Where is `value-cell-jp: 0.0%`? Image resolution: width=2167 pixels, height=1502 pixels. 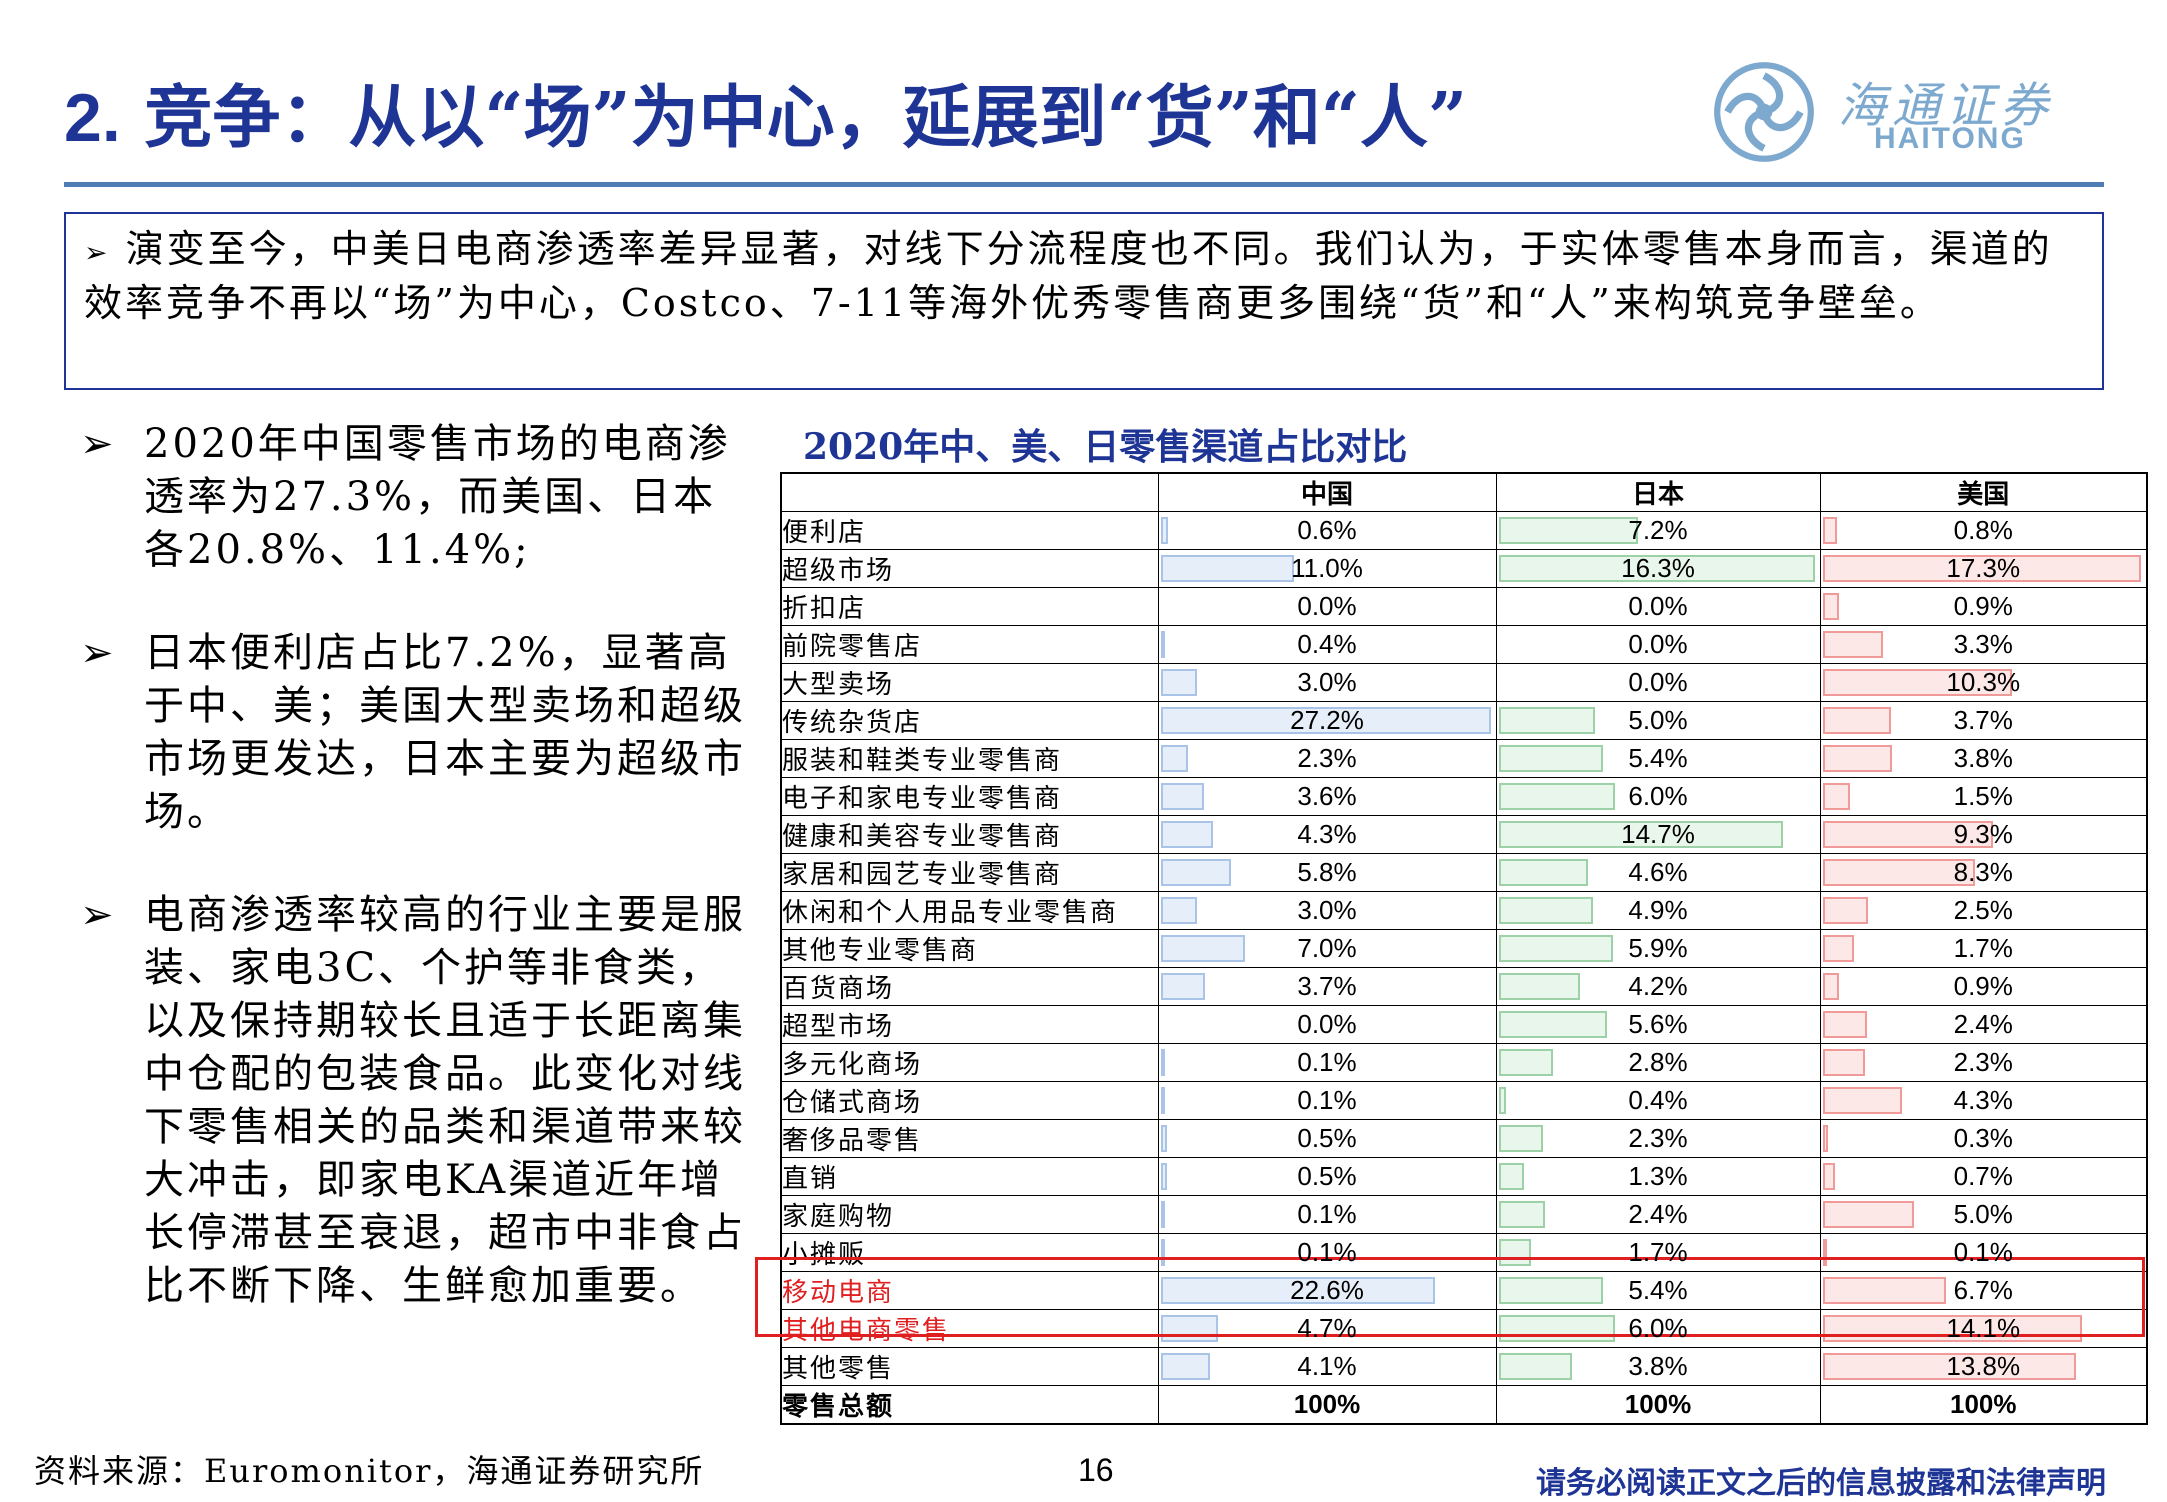
value-cell-jp: 0.0% is located at coordinates (1658, 682).